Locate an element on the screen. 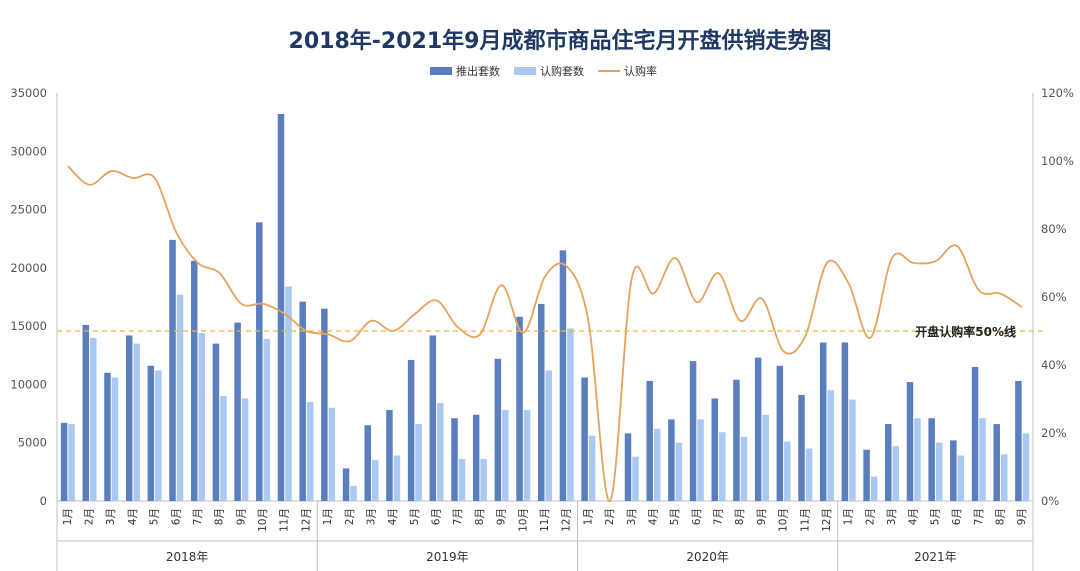  y-right-tick-label: 60% is located at coordinates (1054, 297).